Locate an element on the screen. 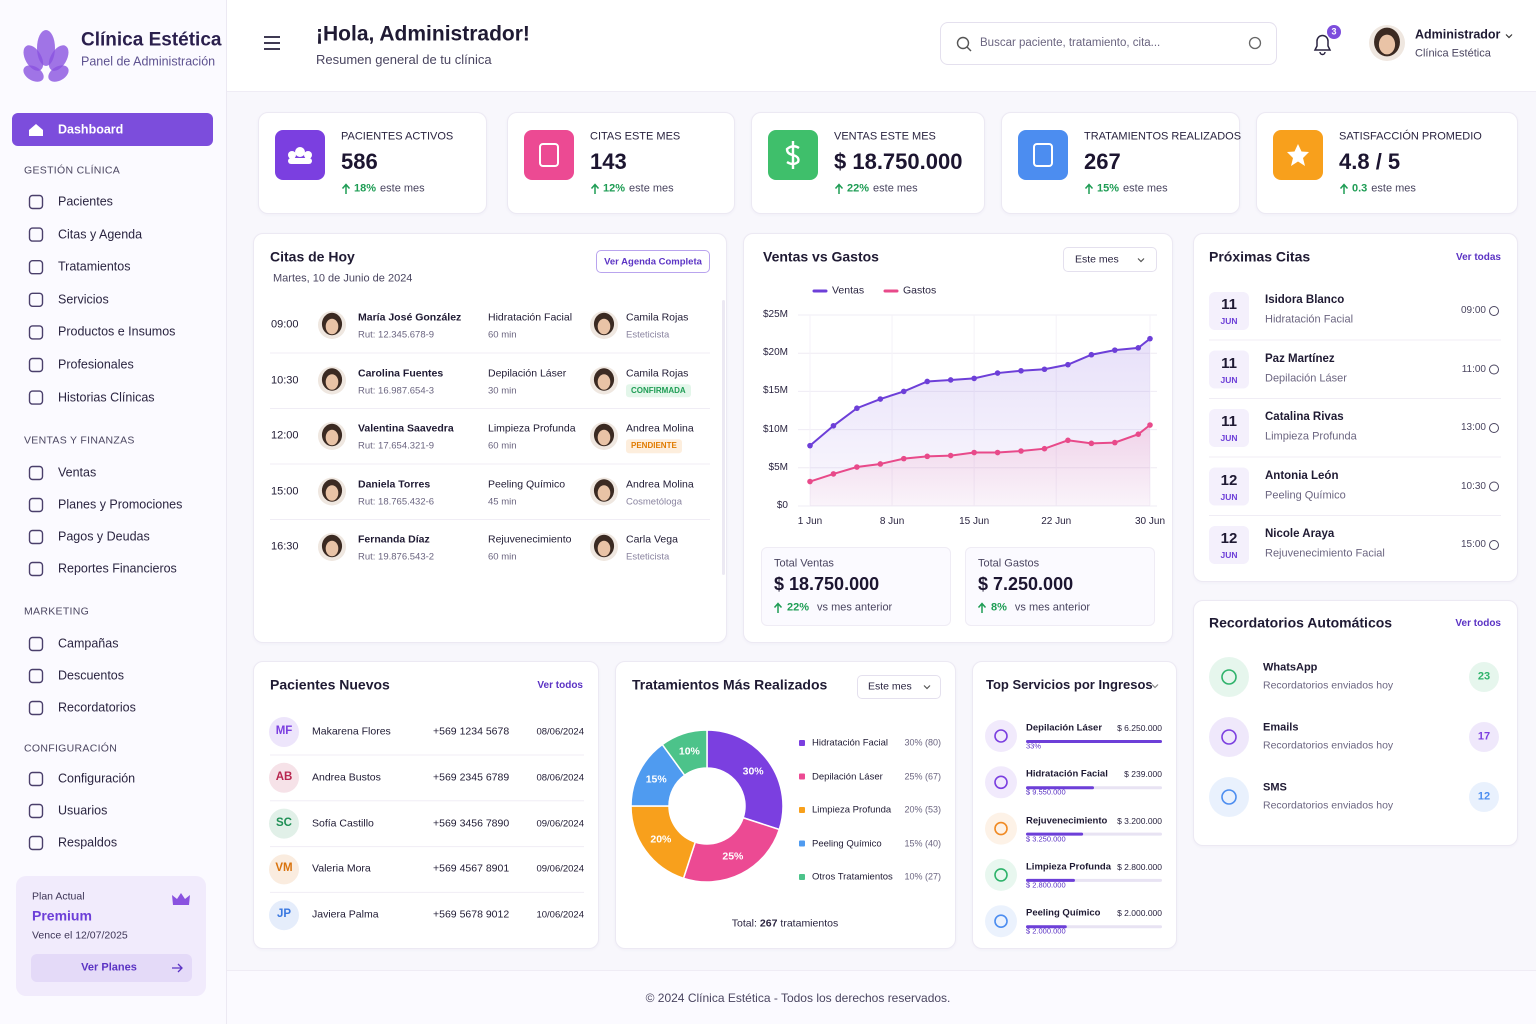 This screenshot has height=1024, width=1536. kpi-label: CITAS ESTE MES is located at coordinates (635, 136).